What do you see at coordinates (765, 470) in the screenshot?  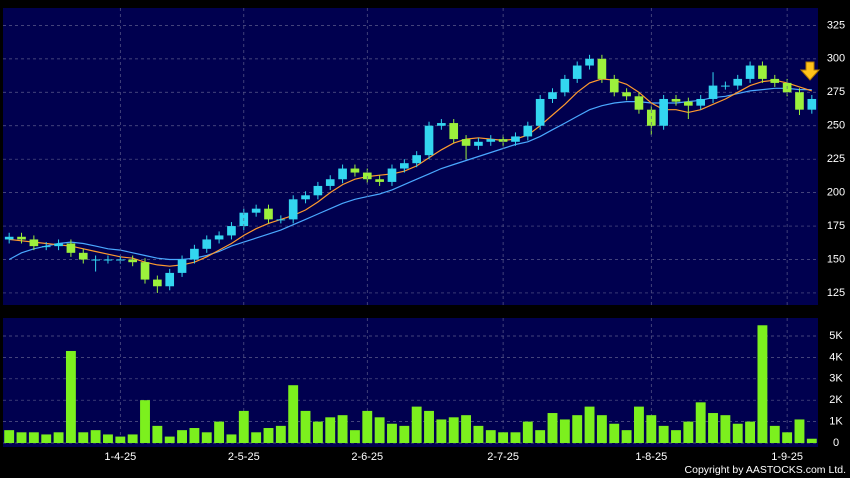 I see `copyright: Copyright by AASTOCKS.com Ltd.` at bounding box center [765, 470].